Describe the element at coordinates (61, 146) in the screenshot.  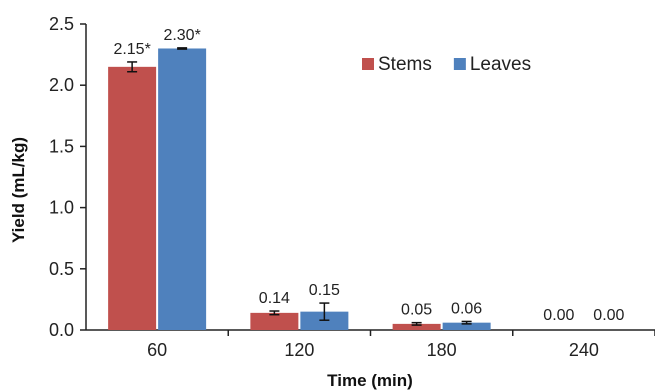
I see `y-tick-label: 1.5` at that location.